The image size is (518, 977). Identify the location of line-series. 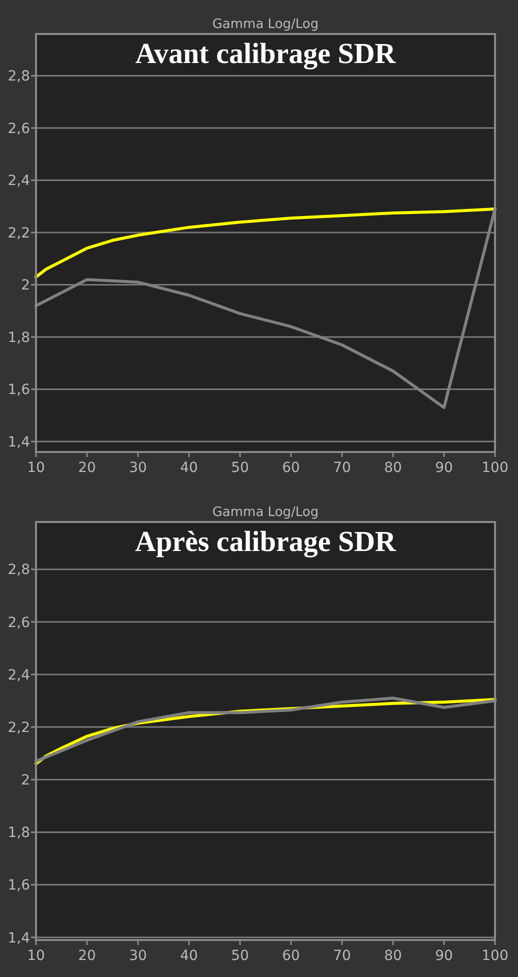
(265, 243).